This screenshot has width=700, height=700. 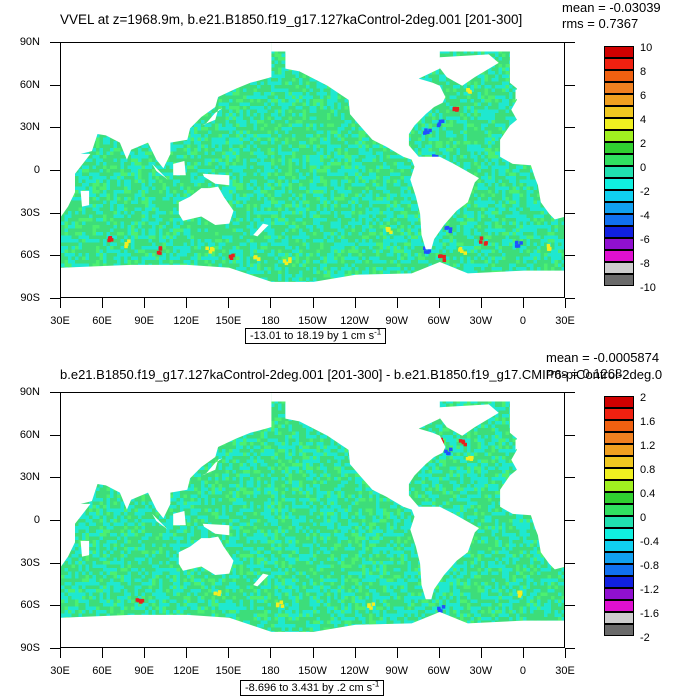 I want to click on panel2-lon-label: 60E, so click(x=102, y=671).